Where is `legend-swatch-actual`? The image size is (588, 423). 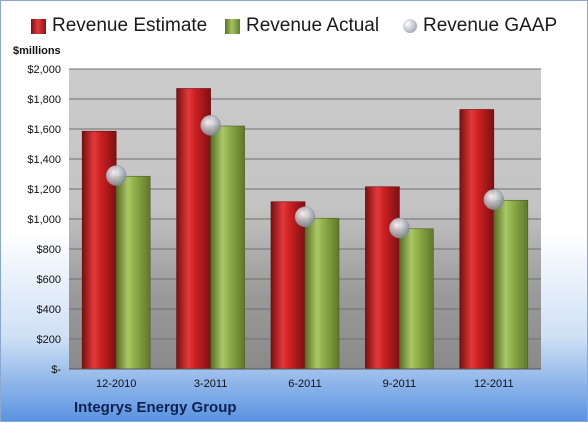 legend-swatch-actual is located at coordinates (232, 26).